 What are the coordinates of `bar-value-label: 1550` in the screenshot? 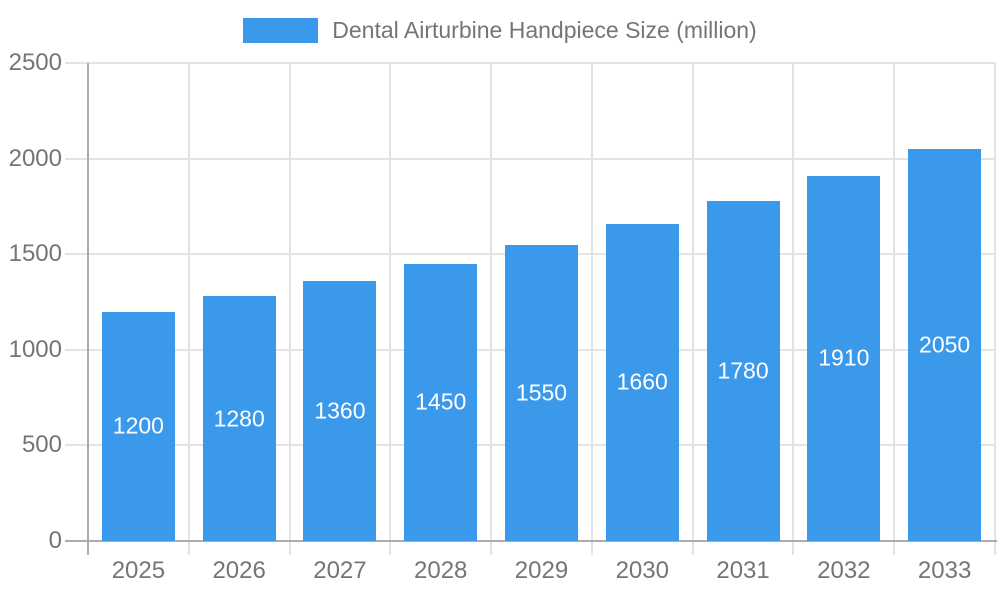 It's located at (541, 392).